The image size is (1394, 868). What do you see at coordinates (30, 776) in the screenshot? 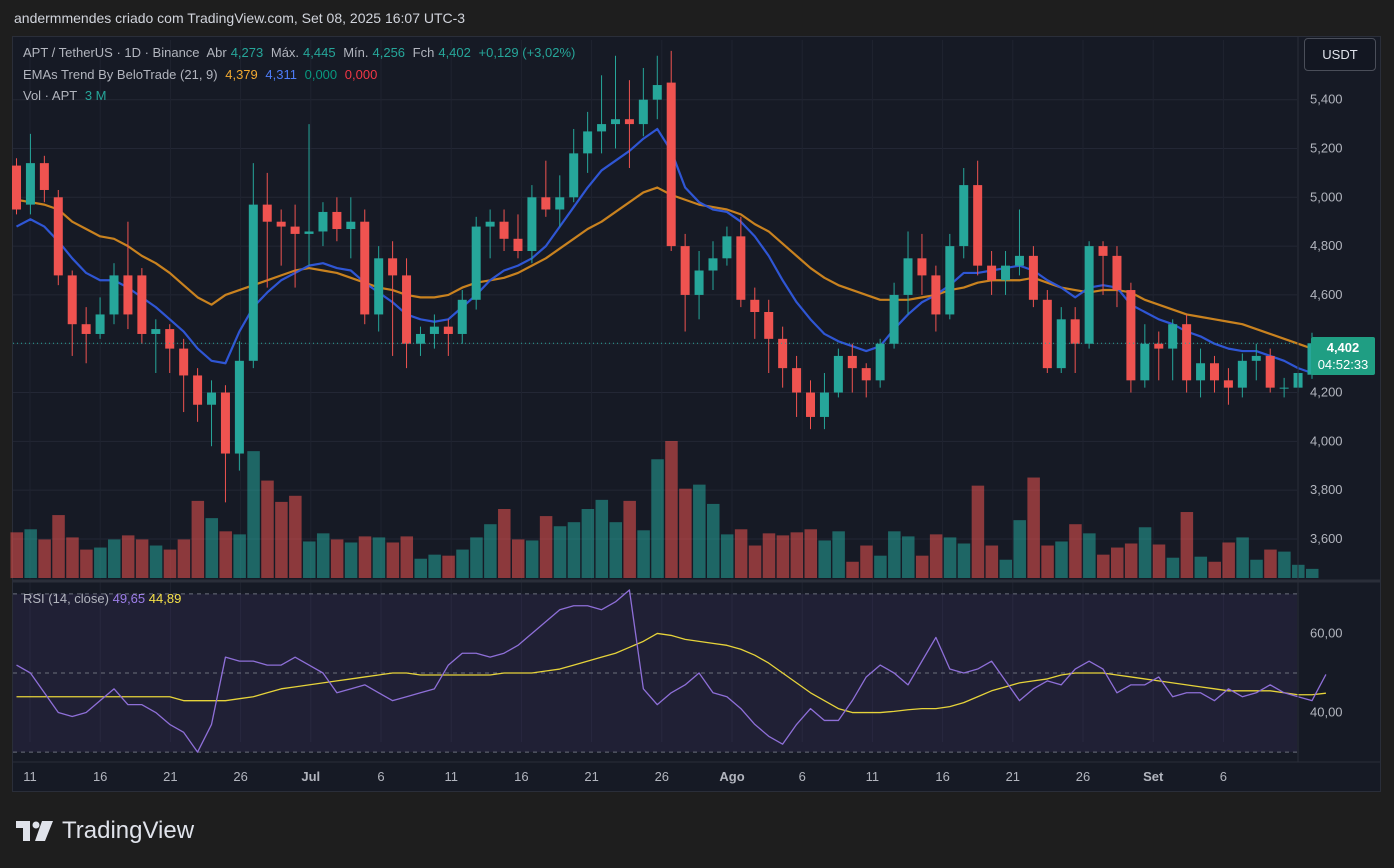
I see `time-tick-label: 11` at bounding box center [30, 776].